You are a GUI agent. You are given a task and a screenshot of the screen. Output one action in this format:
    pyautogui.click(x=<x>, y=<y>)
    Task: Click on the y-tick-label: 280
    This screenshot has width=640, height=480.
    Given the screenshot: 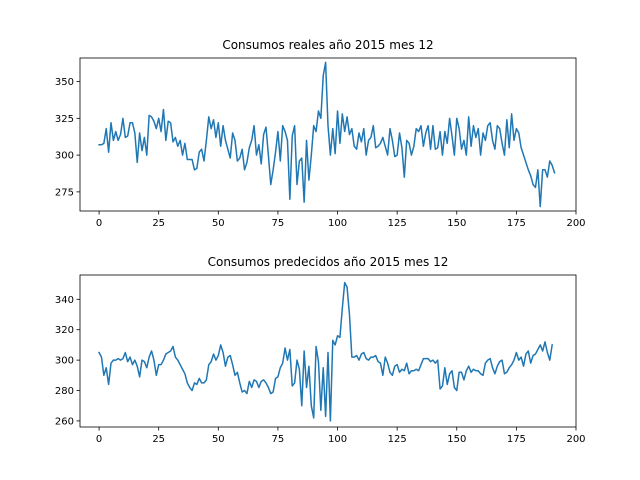 What is the action you would take?
    pyautogui.click(x=64, y=391)
    